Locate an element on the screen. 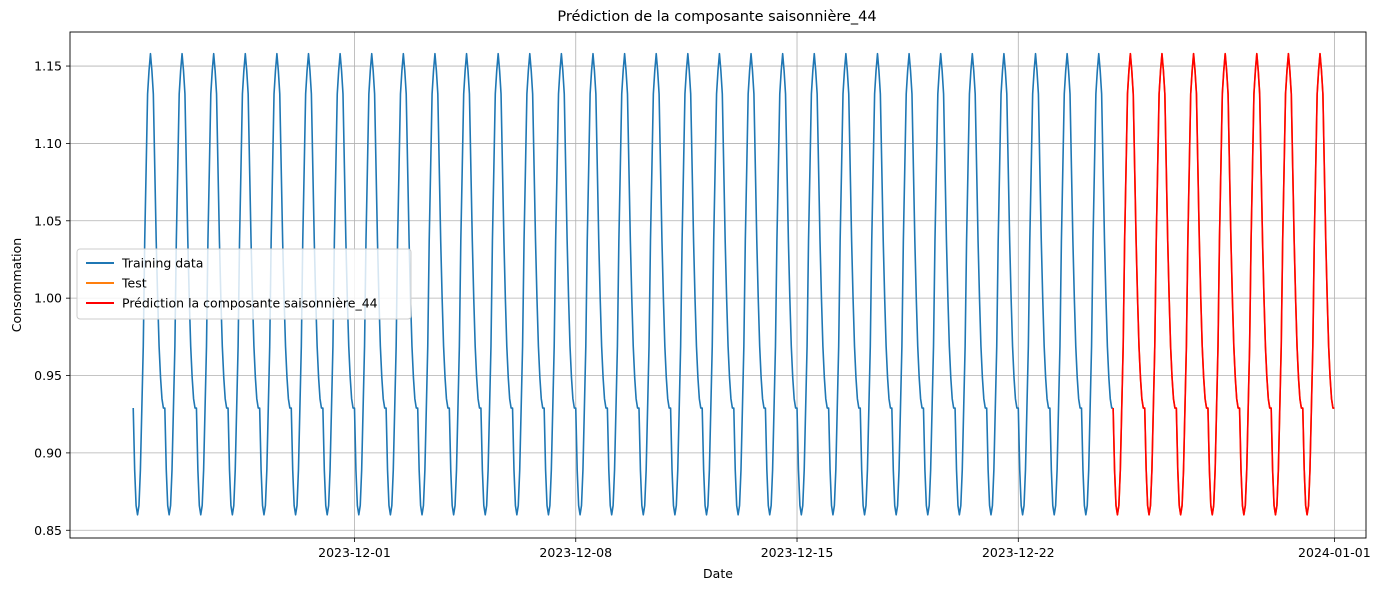 This screenshot has width=1389, height=594. x-tick-label: 2024-01-01 is located at coordinates (1334, 552).